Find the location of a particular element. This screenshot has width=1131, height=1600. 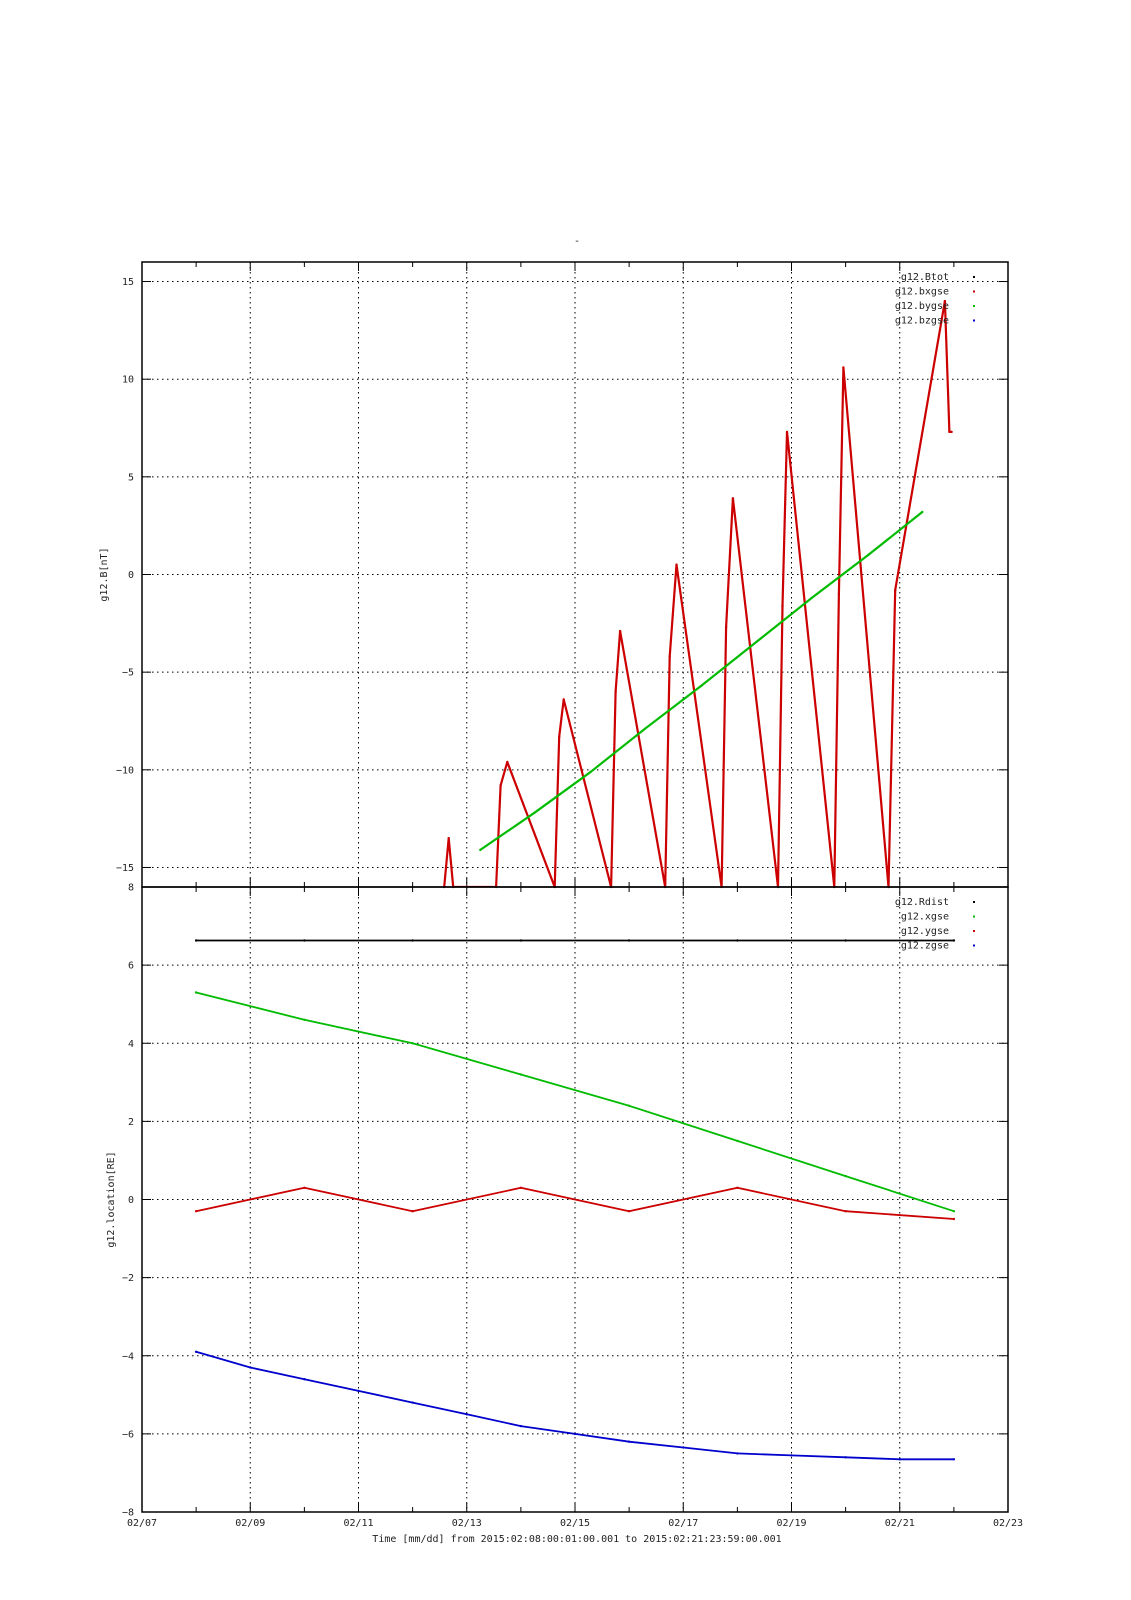

figure-title: - is located at coordinates (577, 241).